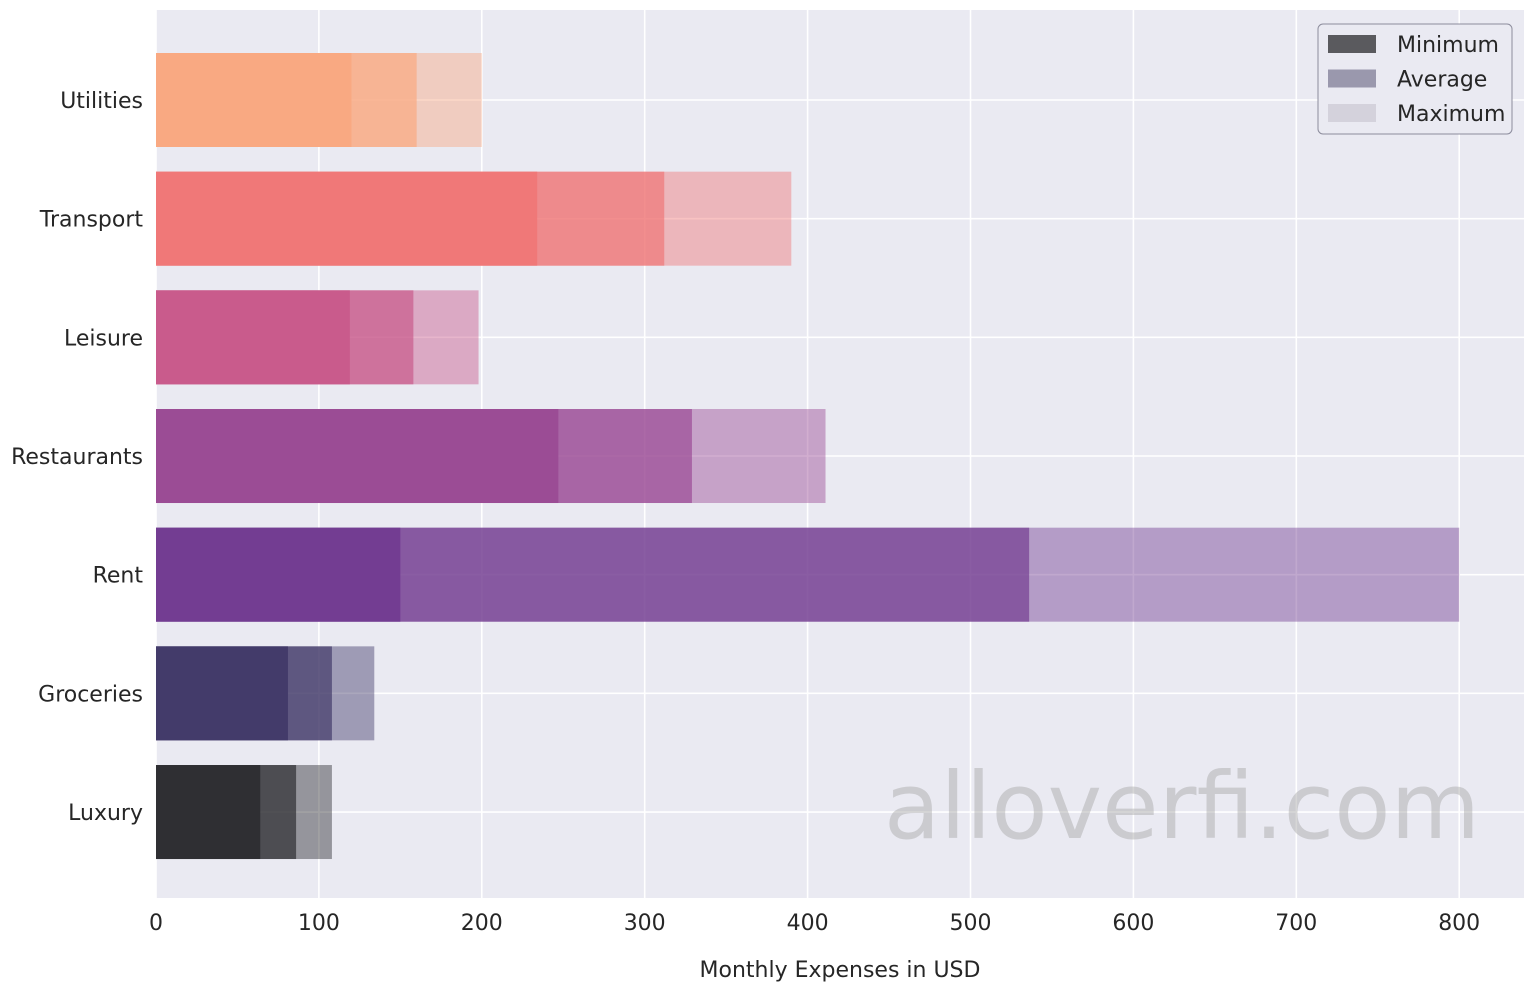  Describe the element at coordinates (840, 970) in the screenshot. I see `x-axis-label: Monthly Expenses in USD` at that location.